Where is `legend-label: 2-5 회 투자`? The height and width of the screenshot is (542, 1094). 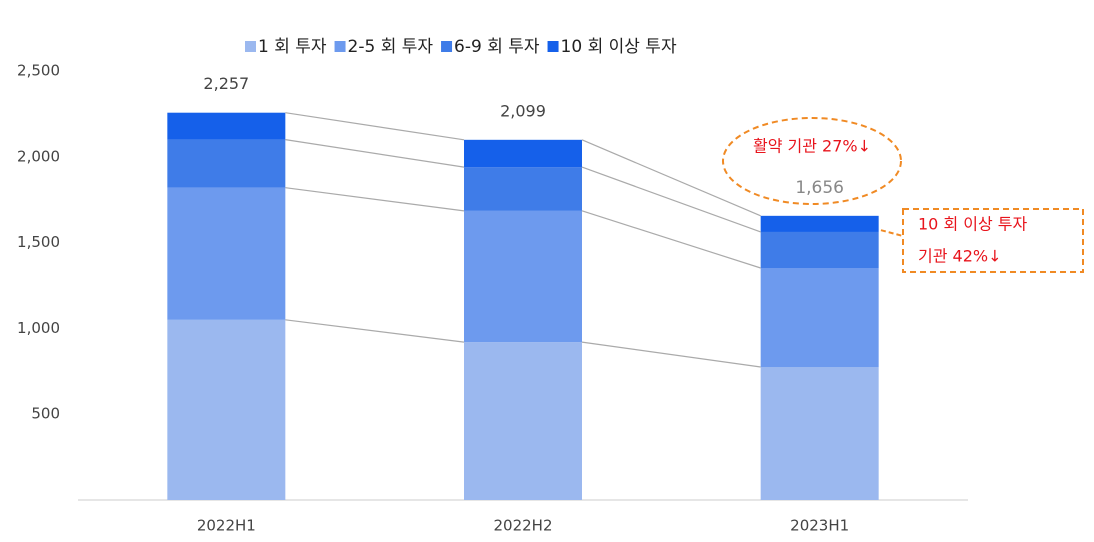
legend-label: 2-5 회 투자 is located at coordinates (391, 47).